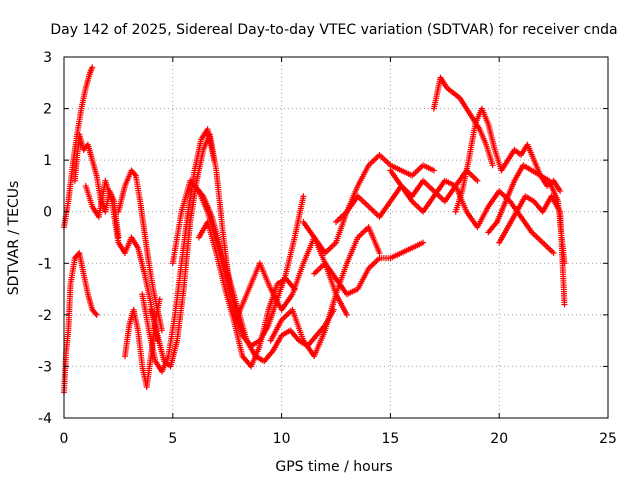 The width and height of the screenshot is (640, 480). What do you see at coordinates (64, 439) in the screenshot?
I see `x-tick-label: 0` at bounding box center [64, 439].